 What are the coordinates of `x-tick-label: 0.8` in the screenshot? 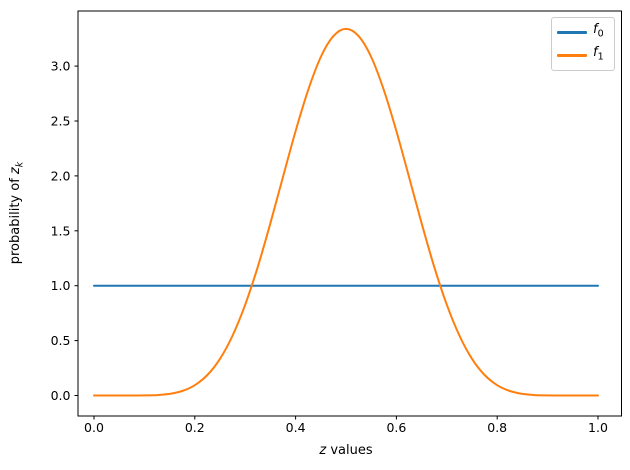 It's located at (497, 427).